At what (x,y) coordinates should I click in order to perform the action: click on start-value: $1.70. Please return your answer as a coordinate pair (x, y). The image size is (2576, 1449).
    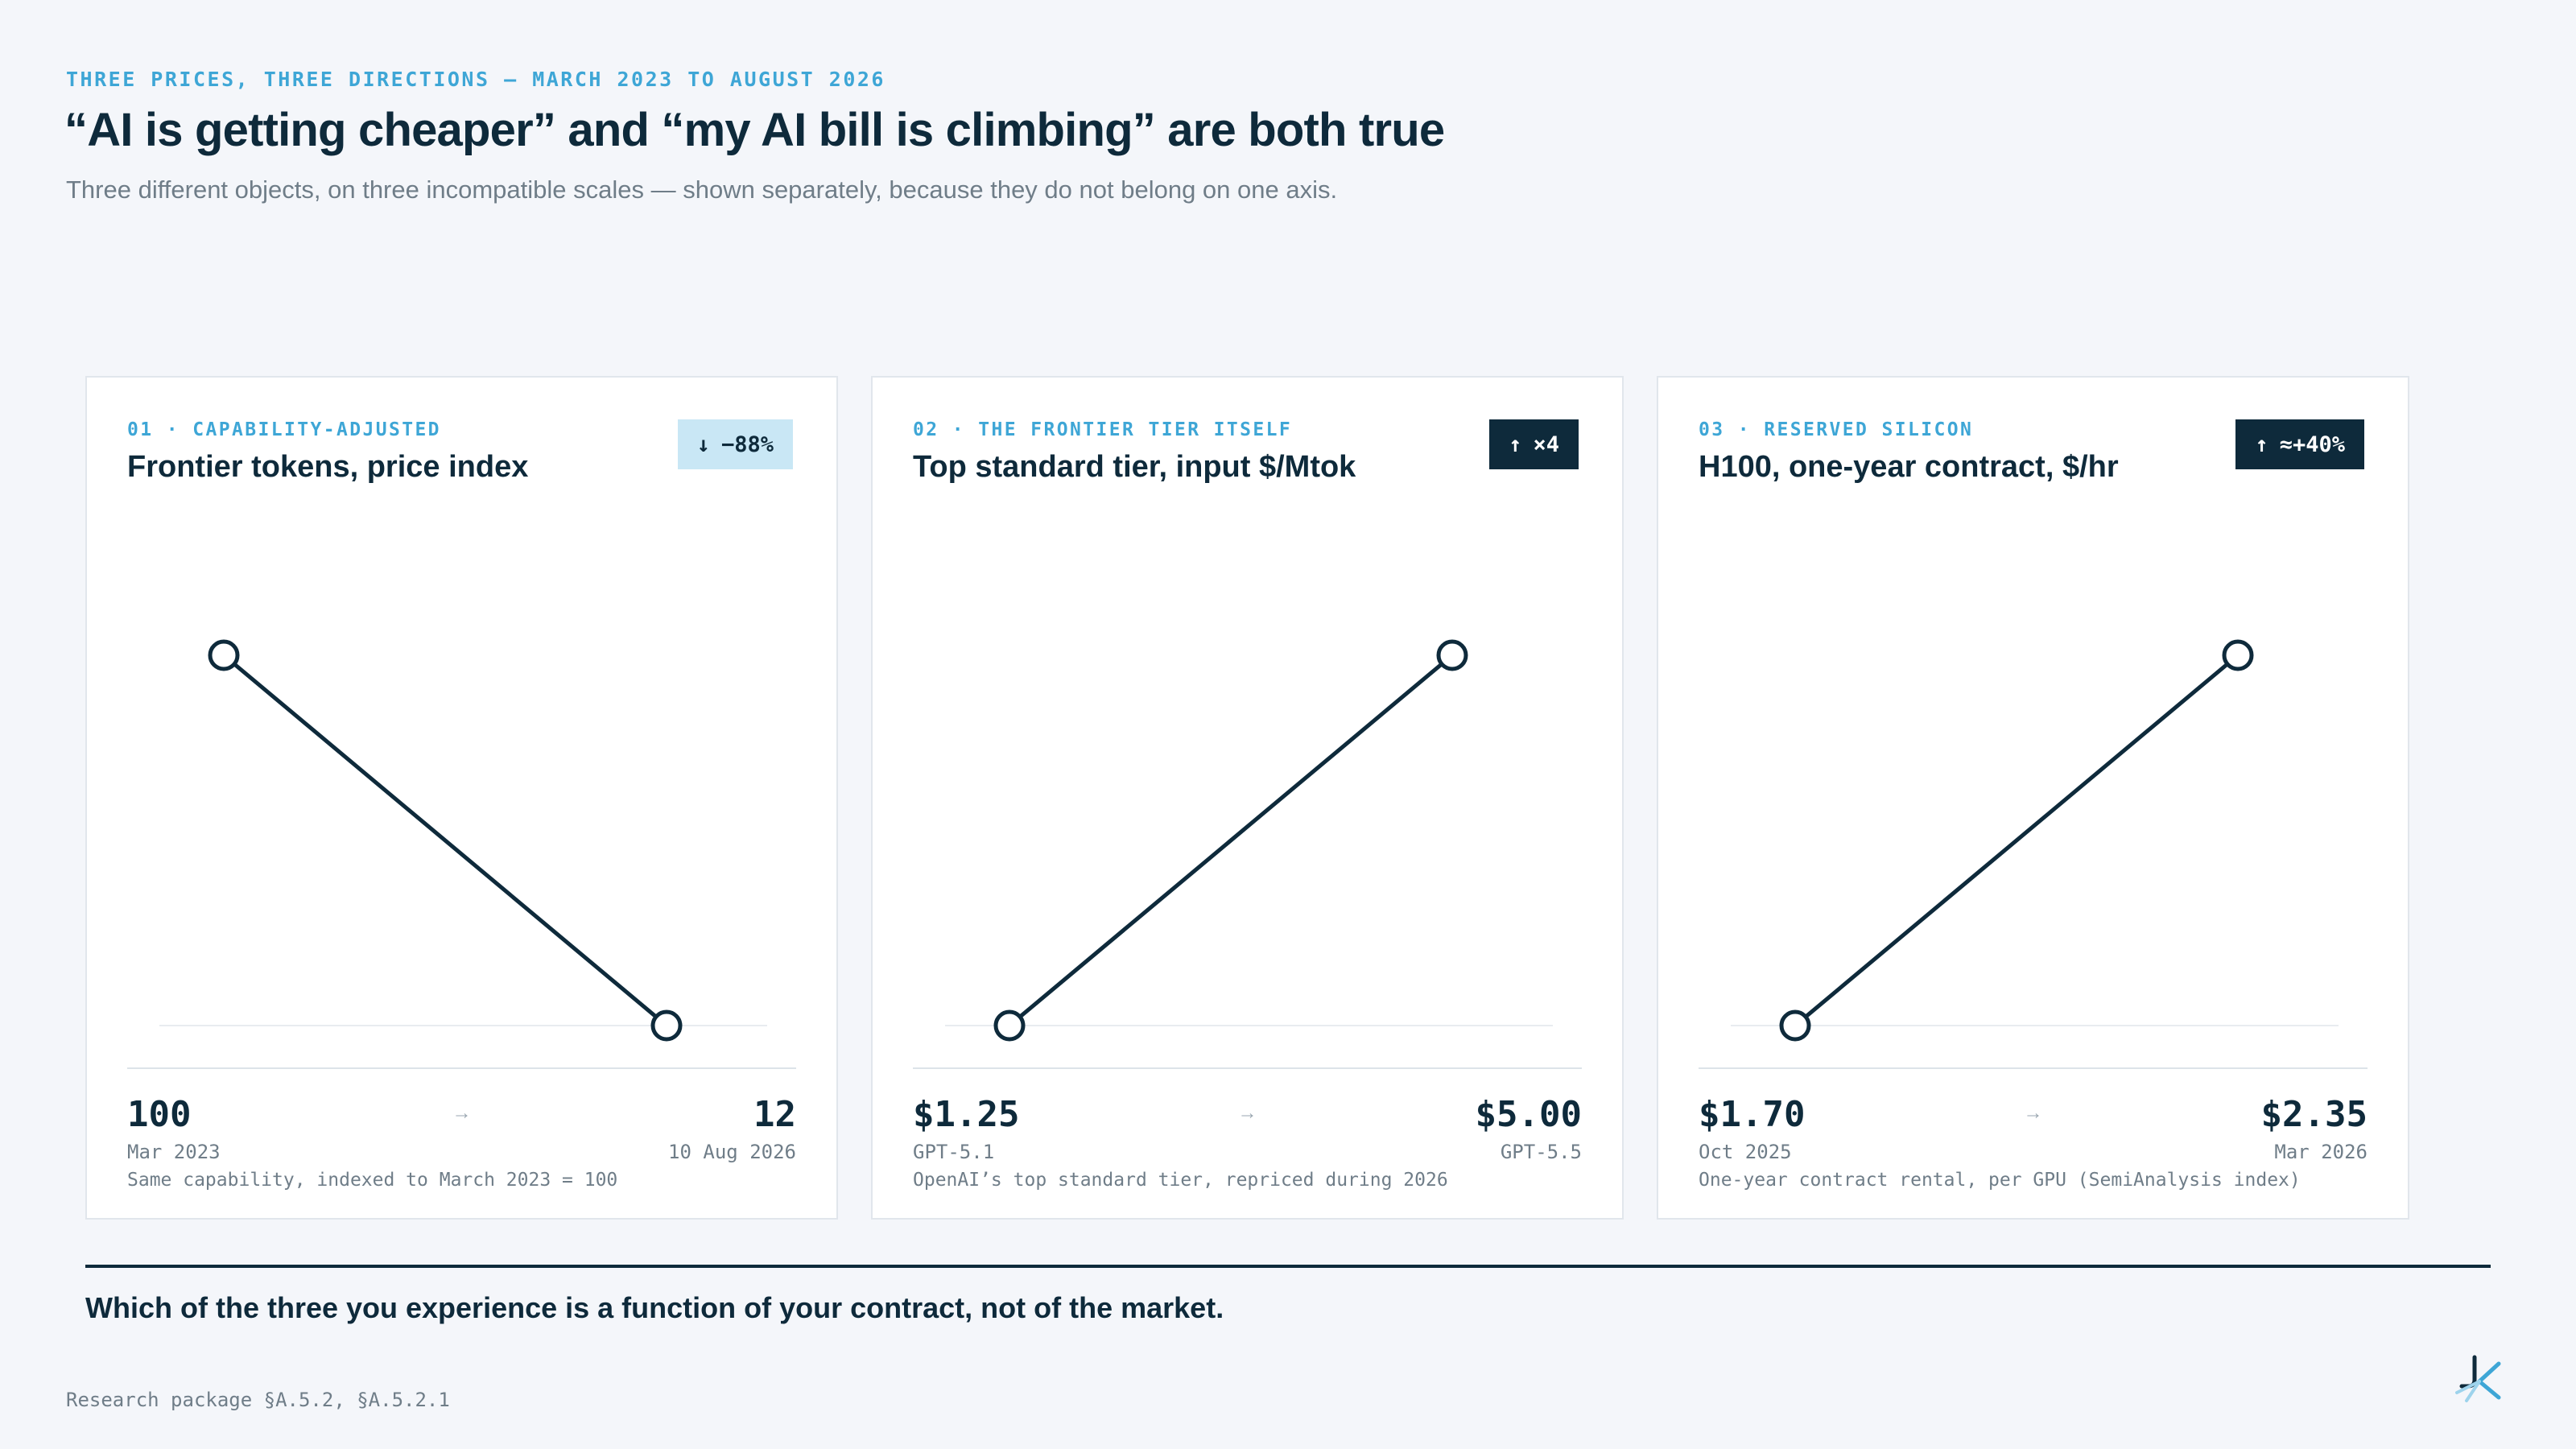
    Looking at the image, I should click on (1752, 1114).